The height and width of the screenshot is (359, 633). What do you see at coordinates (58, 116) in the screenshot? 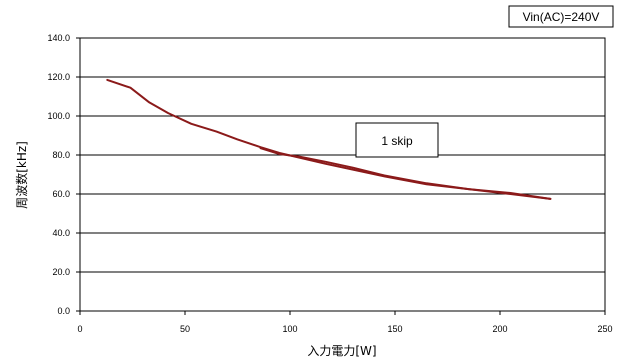
I see `y-tick-label: 100.0` at bounding box center [58, 116].